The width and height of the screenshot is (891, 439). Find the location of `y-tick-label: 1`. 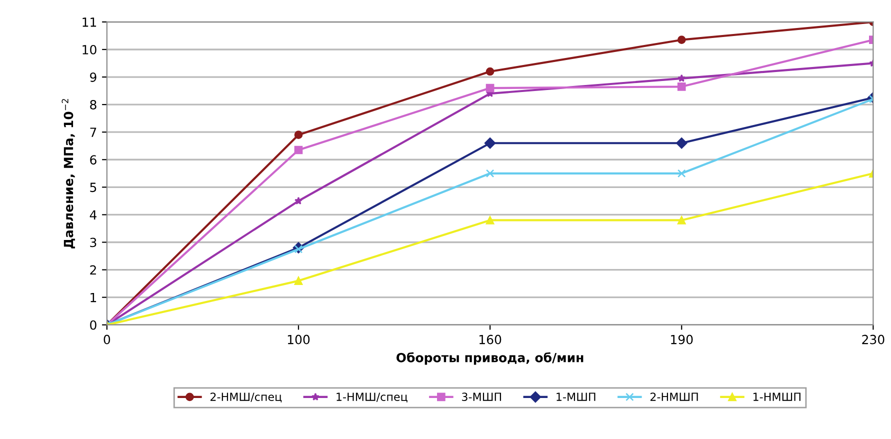

y-tick-label: 1 is located at coordinates (93, 297).